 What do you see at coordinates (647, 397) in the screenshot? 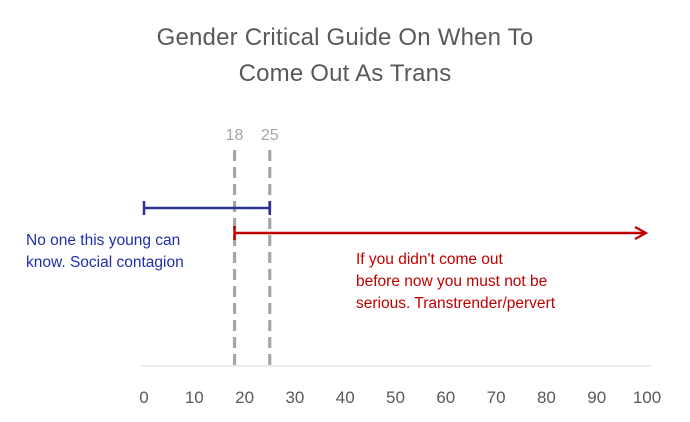
I see `x-tick-label: 100` at bounding box center [647, 397].